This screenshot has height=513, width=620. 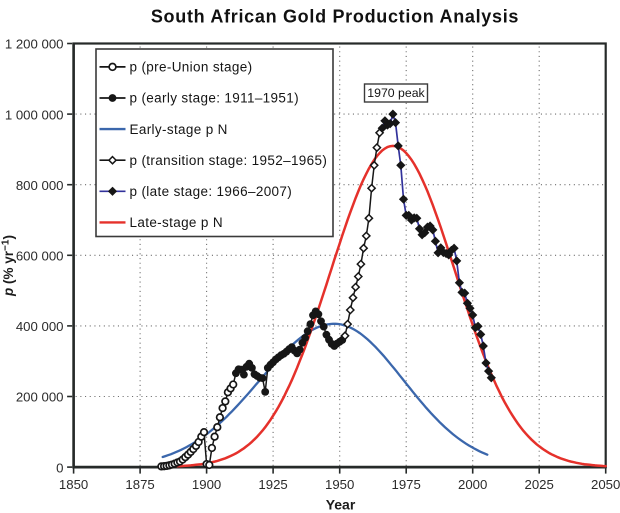 What do you see at coordinates (211, 191) in the screenshot?
I see `svg-text: p (late stage: 1966–2007)` at bounding box center [211, 191].